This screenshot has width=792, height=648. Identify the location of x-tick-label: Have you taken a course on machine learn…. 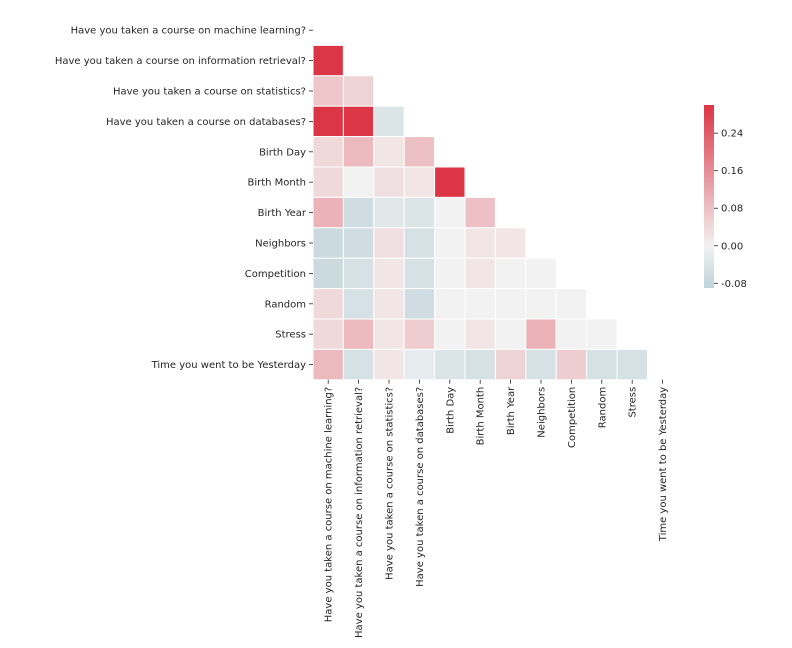
(329, 504).